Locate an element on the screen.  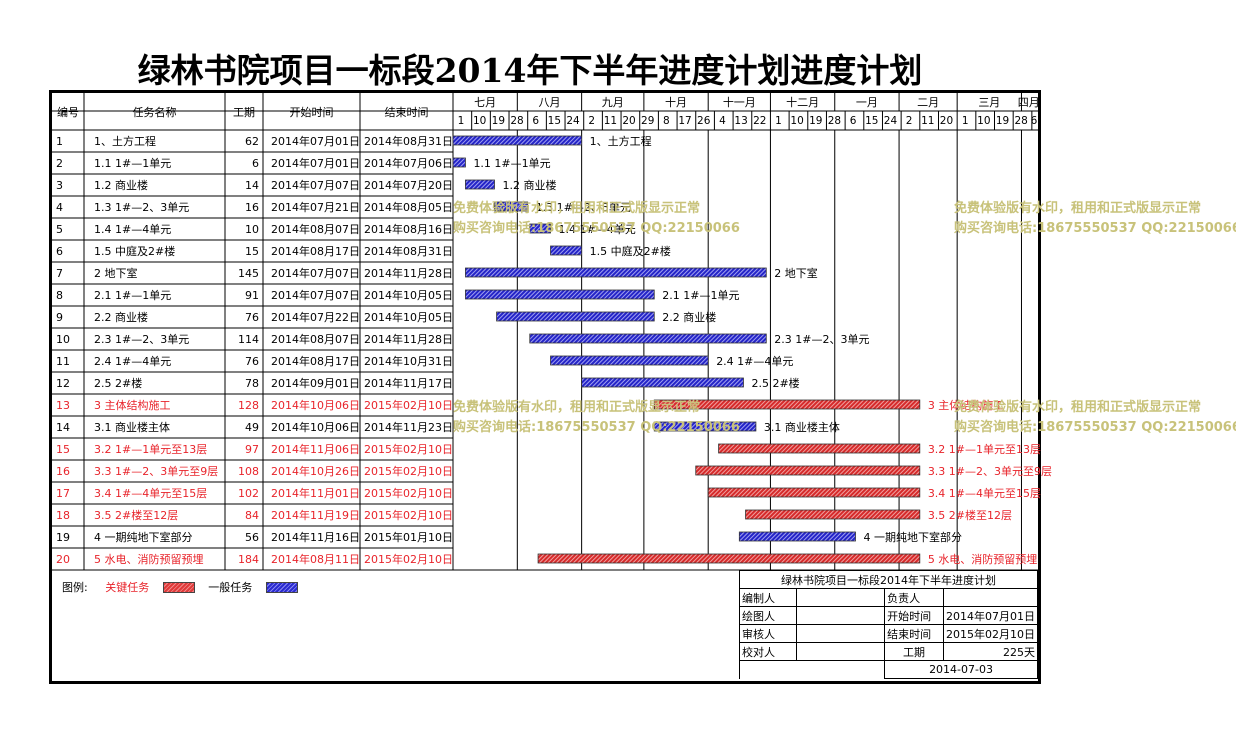
week-tick-label: 6 is located at coordinates (853, 121).